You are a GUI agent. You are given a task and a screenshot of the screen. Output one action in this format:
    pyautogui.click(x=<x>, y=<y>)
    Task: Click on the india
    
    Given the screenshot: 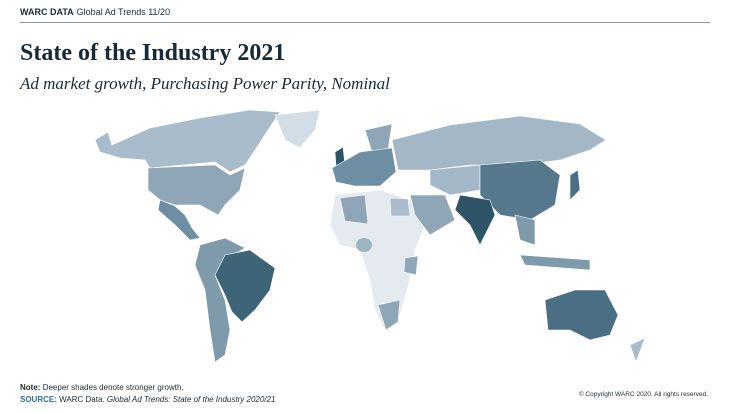 What is the action you would take?
    pyautogui.click(x=475, y=220)
    